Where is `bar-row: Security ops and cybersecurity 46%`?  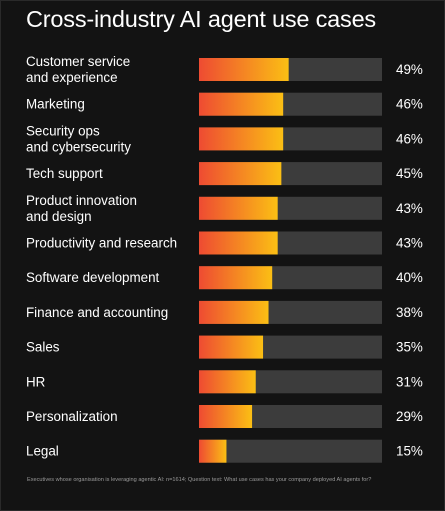 bar-row: Security ops and cybersecurity 46% is located at coordinates (224, 138).